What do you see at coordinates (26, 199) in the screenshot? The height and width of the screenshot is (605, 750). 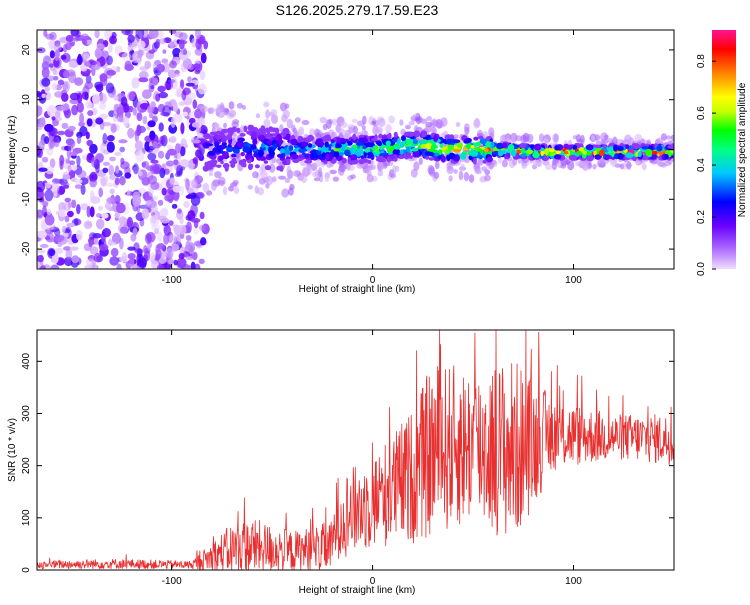 I see `heatmap-y-tick-label: -10` at bounding box center [26, 199].